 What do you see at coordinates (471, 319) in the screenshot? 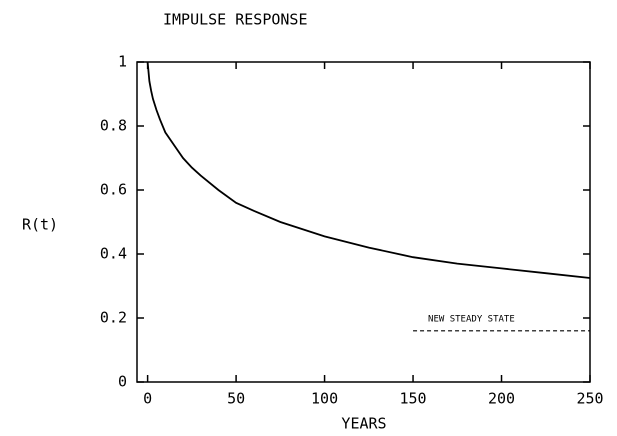
I see `annotation: NEW STEADY STATE` at bounding box center [471, 319].